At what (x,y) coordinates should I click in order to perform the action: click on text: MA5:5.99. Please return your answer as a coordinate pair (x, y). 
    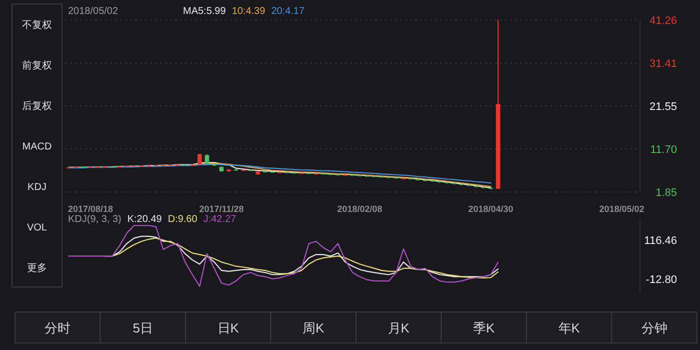
    Looking at the image, I should click on (204, 11).